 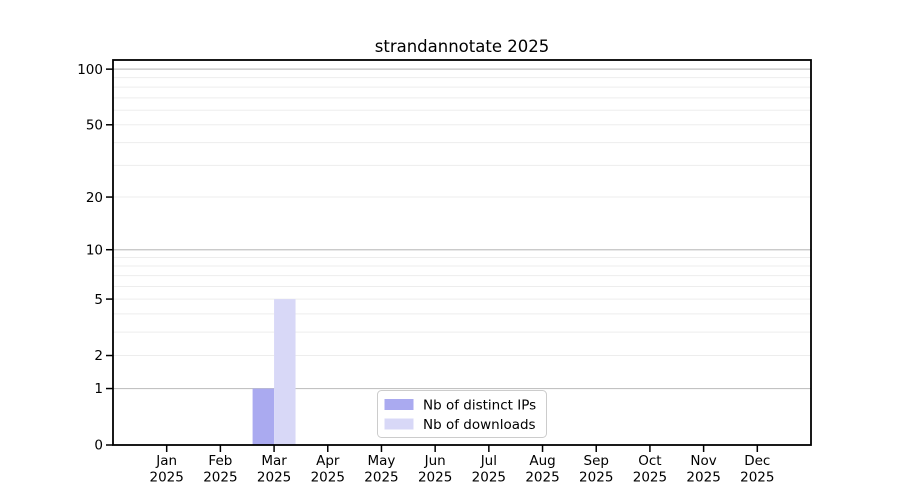 What do you see at coordinates (94, 198) in the screenshot?
I see `y-tick-label: 20` at bounding box center [94, 198].